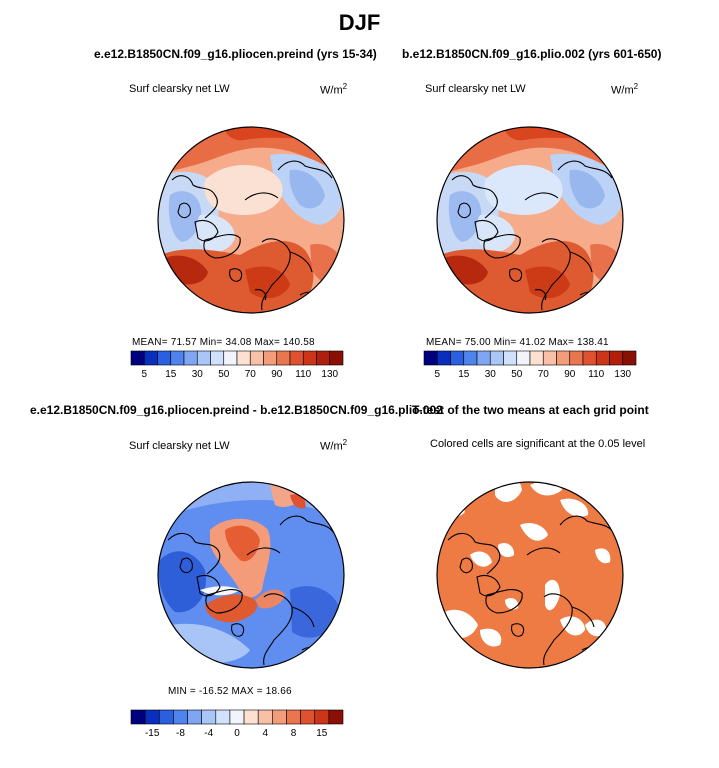 This screenshot has width=719, height=768. What do you see at coordinates (179, 446) in the screenshot?
I see `panel-3-subtitle: Surf clearsky net LW` at bounding box center [179, 446].